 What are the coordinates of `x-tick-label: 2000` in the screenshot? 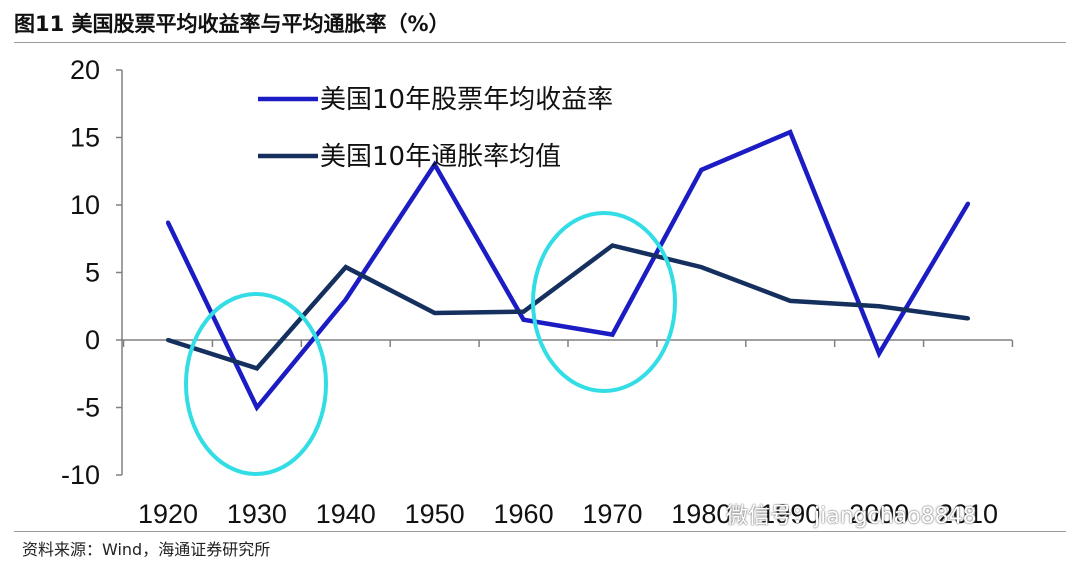 It's located at (879, 514).